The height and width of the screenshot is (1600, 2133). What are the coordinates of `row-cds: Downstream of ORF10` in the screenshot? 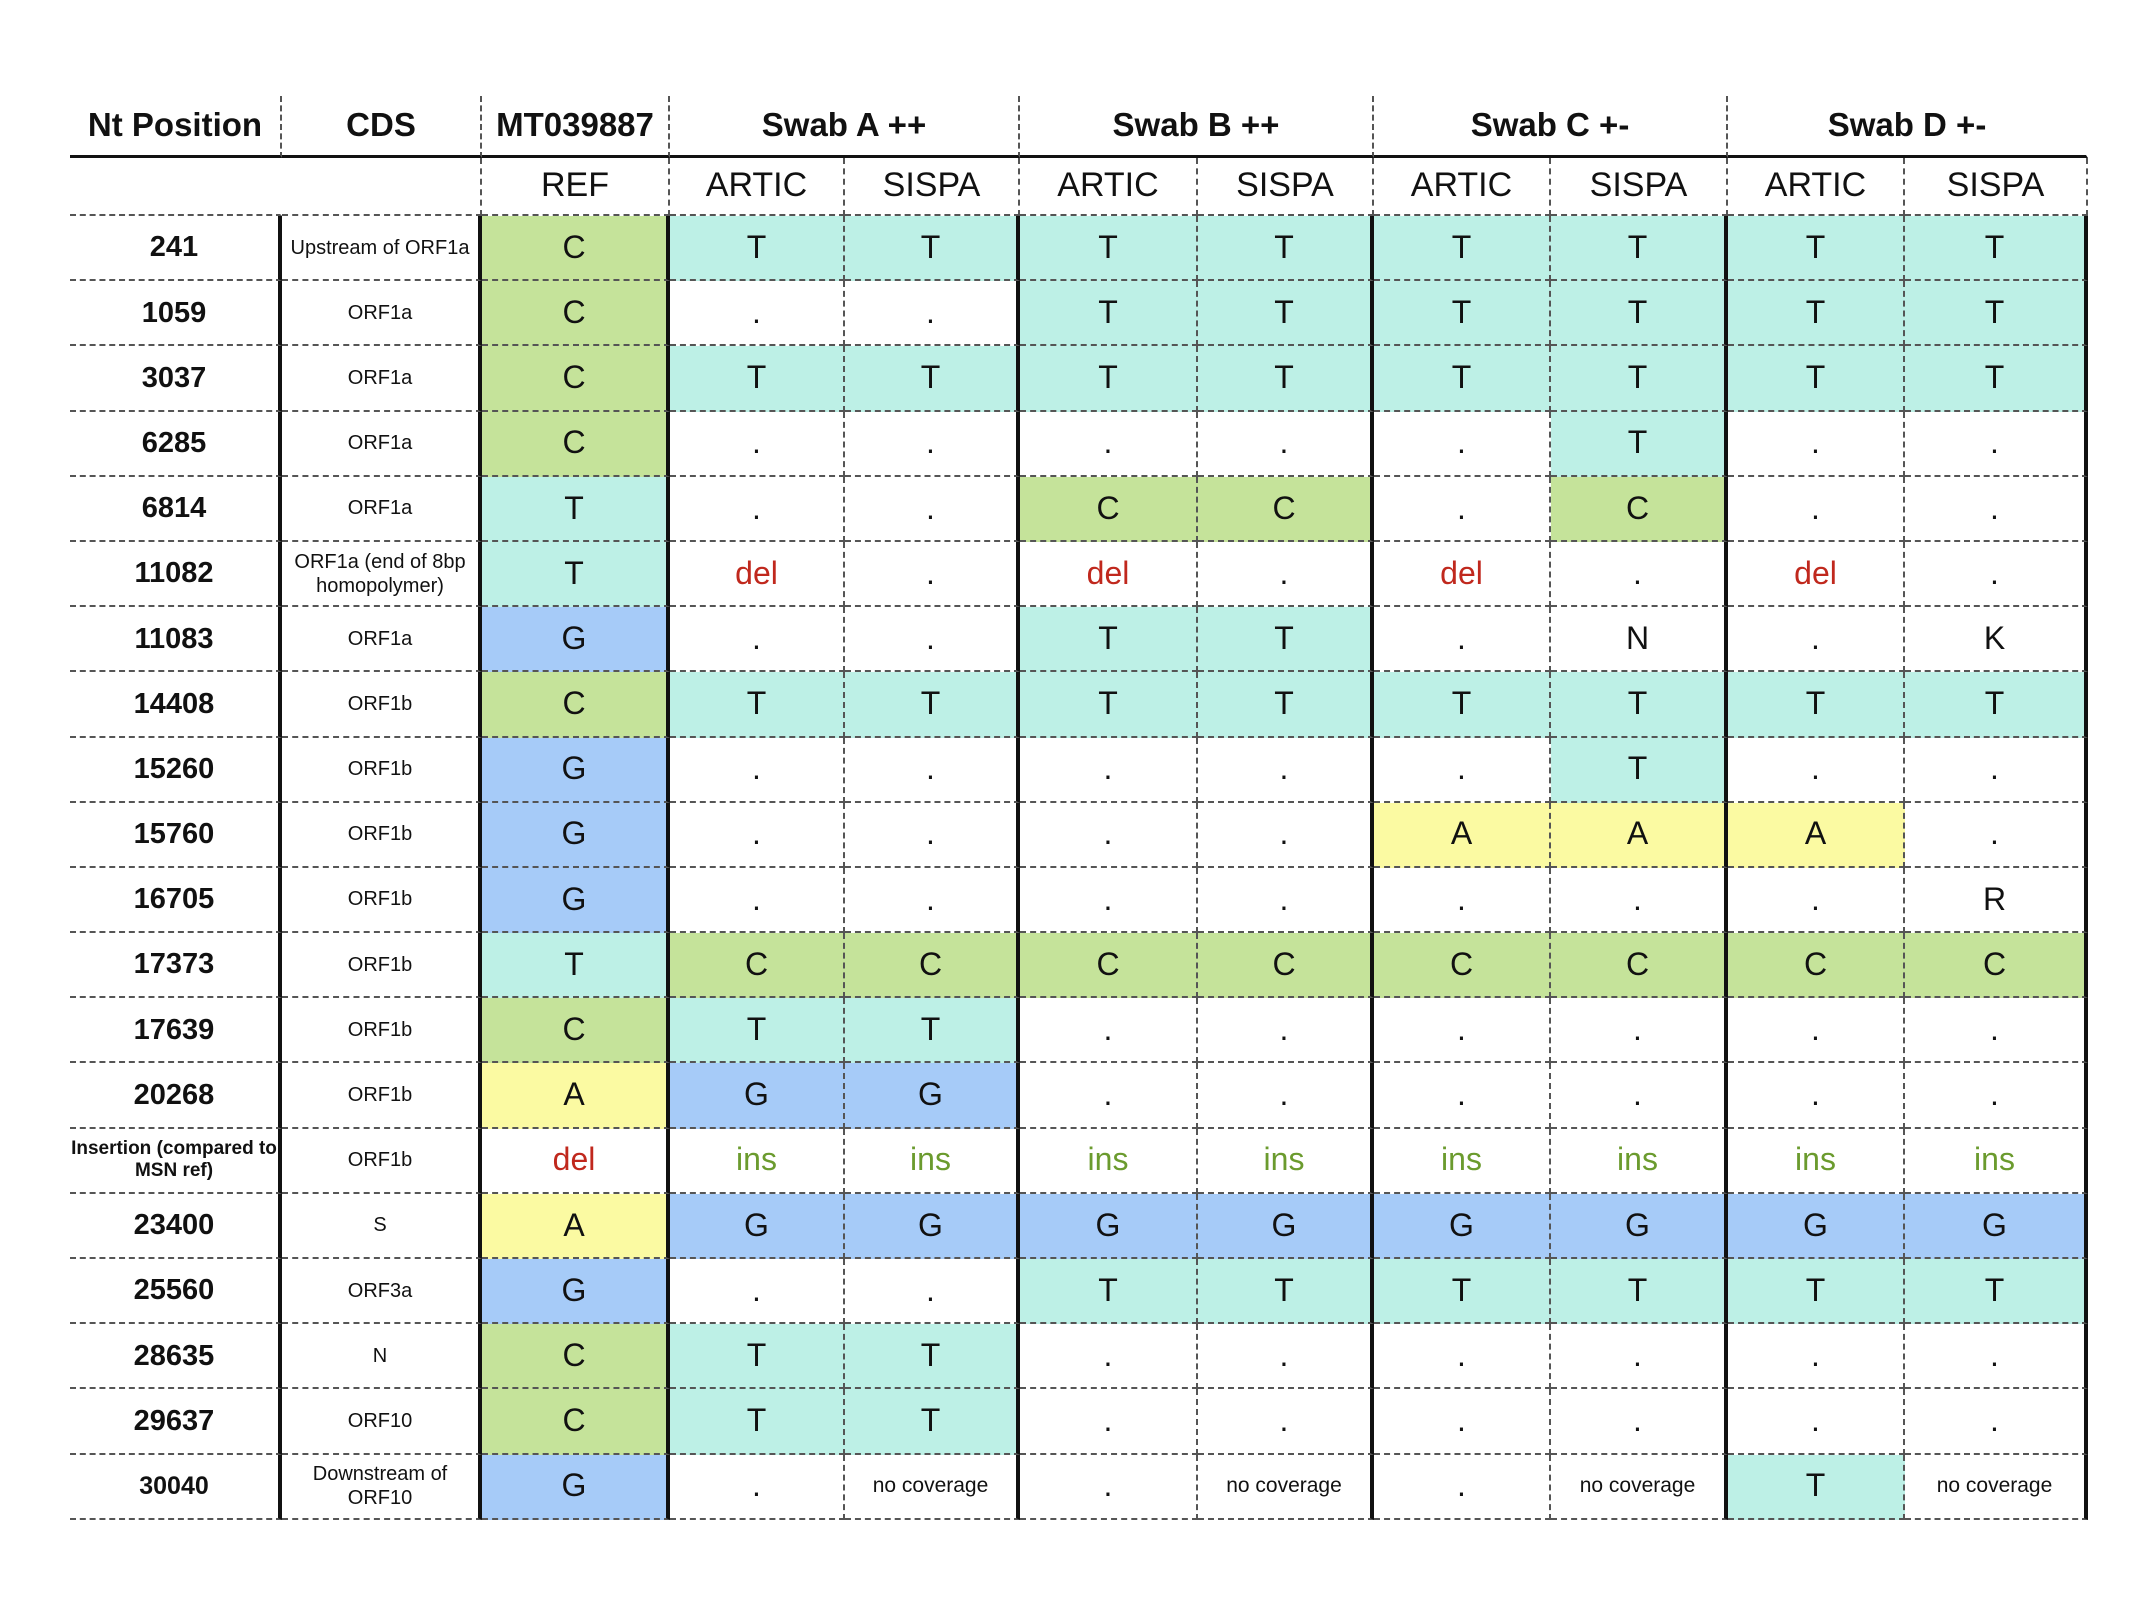 It's located at (382, 1487).